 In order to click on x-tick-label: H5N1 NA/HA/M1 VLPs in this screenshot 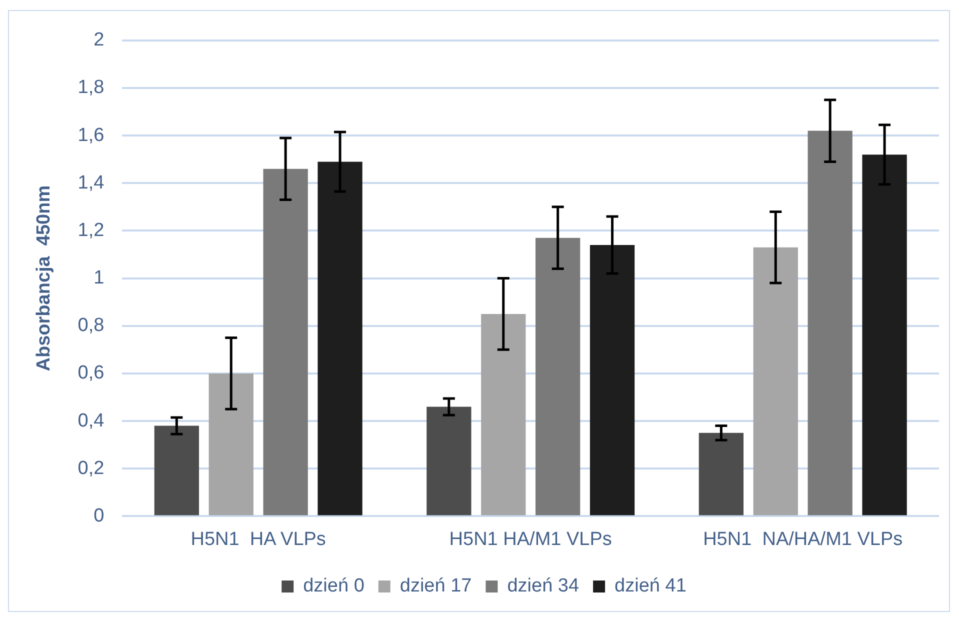, I will do `click(803, 539)`.